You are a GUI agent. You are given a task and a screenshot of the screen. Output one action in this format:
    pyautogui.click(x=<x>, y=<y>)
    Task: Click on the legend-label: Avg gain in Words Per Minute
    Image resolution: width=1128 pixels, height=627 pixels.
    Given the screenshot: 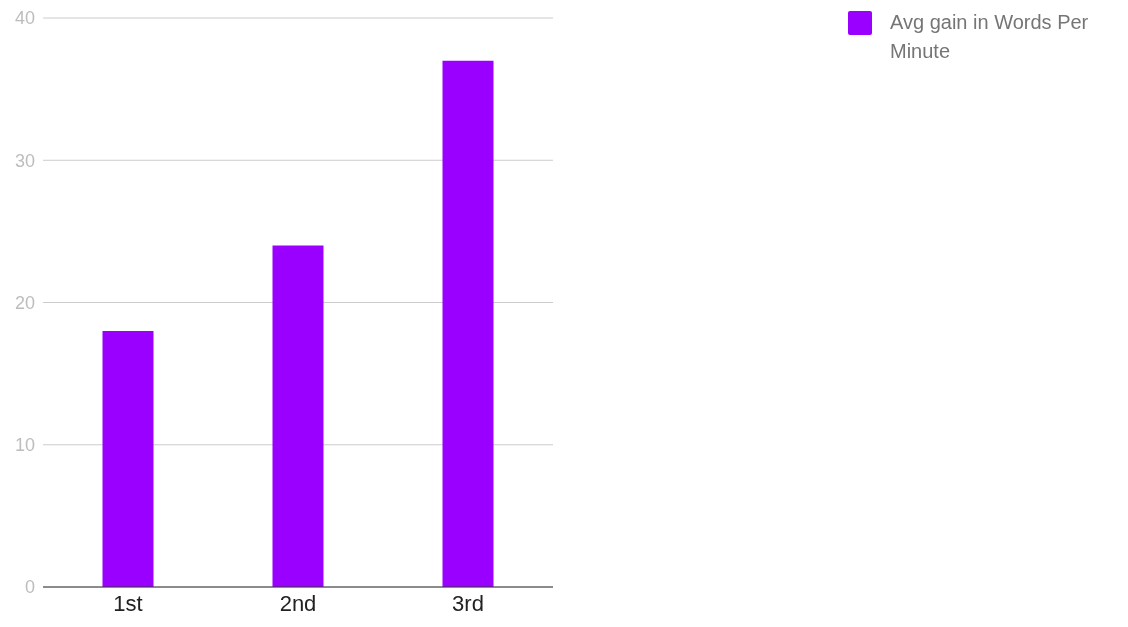 What is the action you would take?
    pyautogui.click(x=990, y=37)
    